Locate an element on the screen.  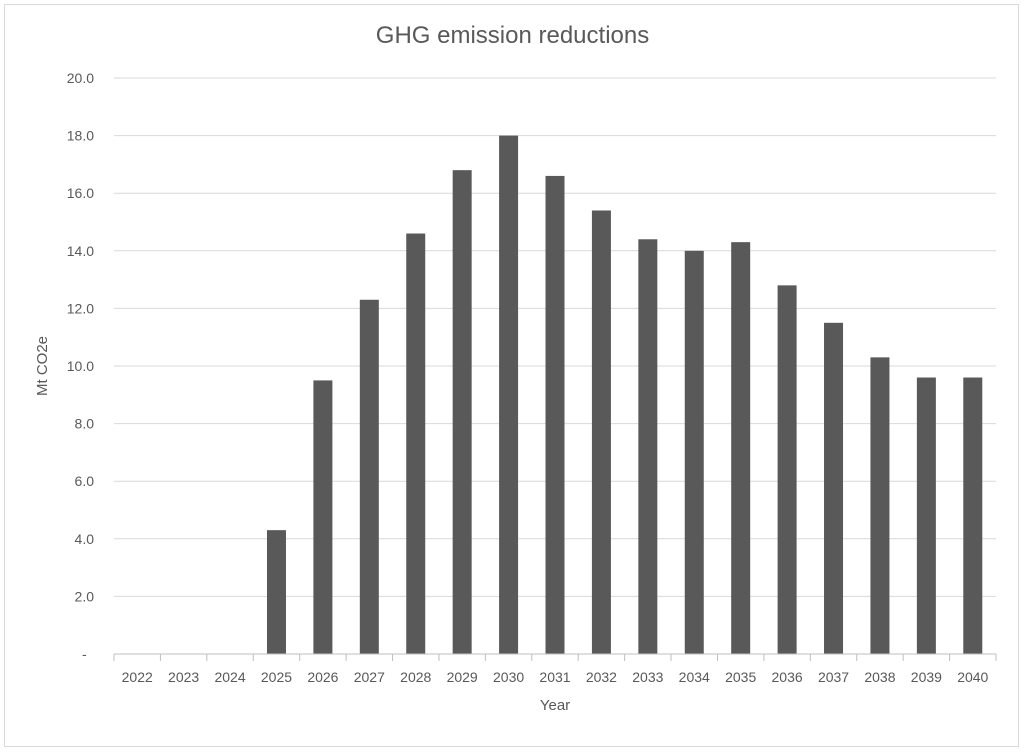
bar-2031 is located at coordinates (555, 415).